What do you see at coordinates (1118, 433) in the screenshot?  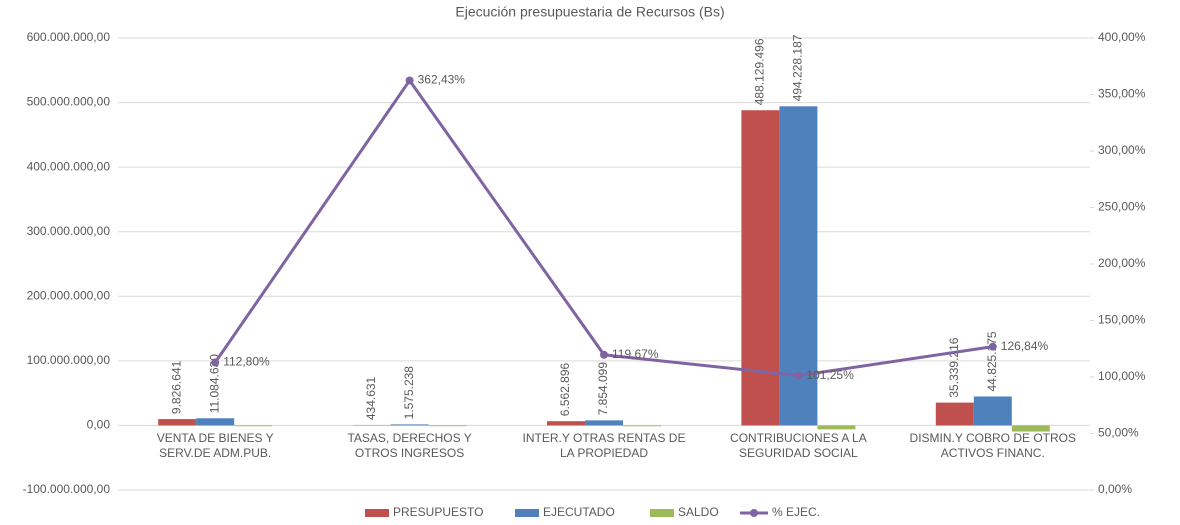 I see `y2-tick-label: 50,00%` at bounding box center [1118, 433].